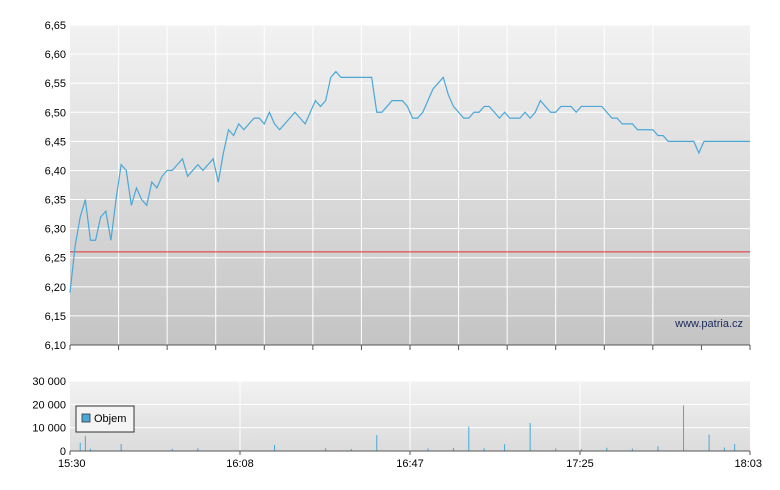  What do you see at coordinates (410, 347) in the screenshot?
I see `price-x-ticks` at bounding box center [410, 347].